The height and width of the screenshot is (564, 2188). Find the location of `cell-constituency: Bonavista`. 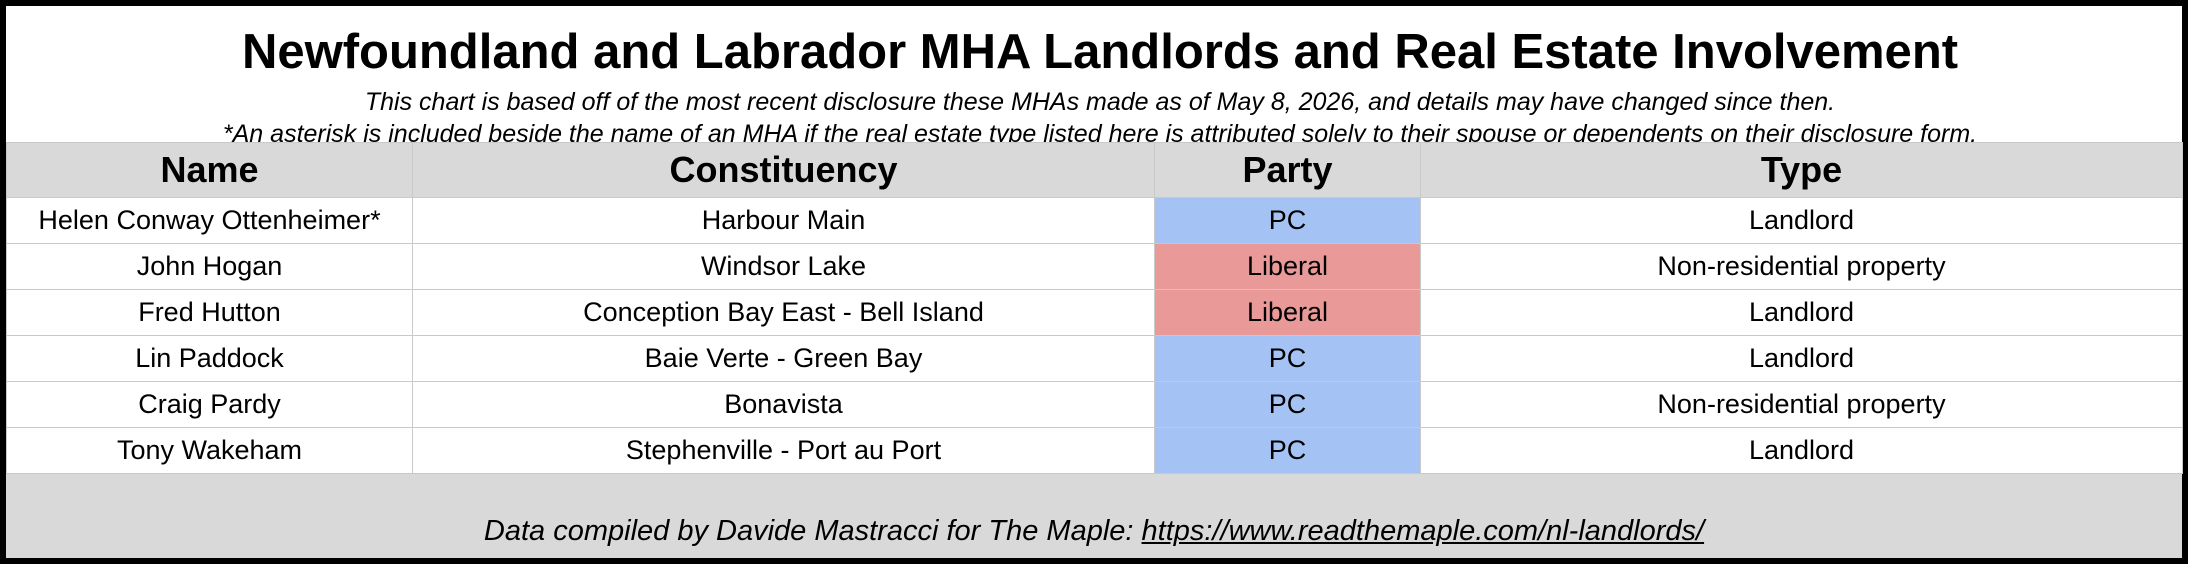

cell-constituency: Bonavista is located at coordinates (783, 404).